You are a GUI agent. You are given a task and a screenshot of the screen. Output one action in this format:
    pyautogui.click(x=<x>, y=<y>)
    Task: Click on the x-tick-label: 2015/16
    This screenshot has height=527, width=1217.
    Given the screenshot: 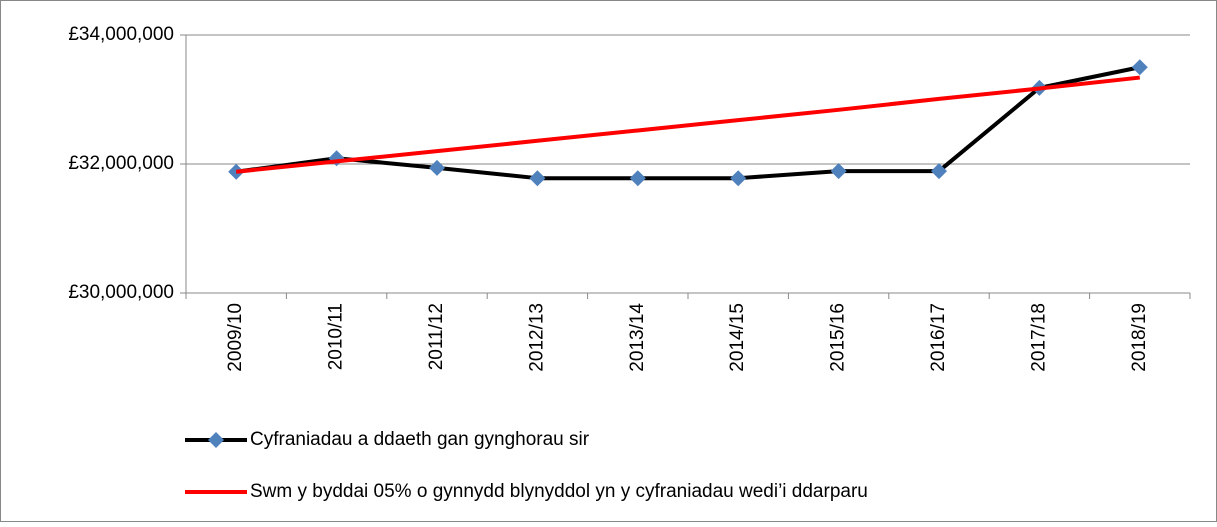 What is the action you would take?
    pyautogui.click(x=838, y=337)
    